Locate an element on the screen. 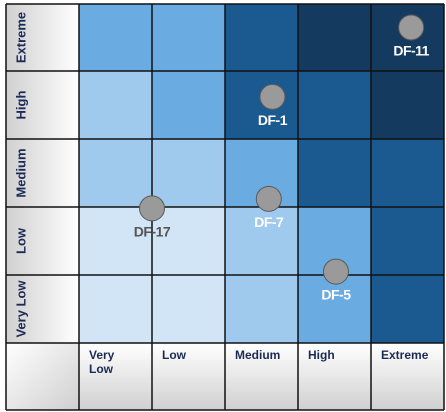 This screenshot has width=446, height=412. impact-label-line: High is located at coordinates (321, 355).